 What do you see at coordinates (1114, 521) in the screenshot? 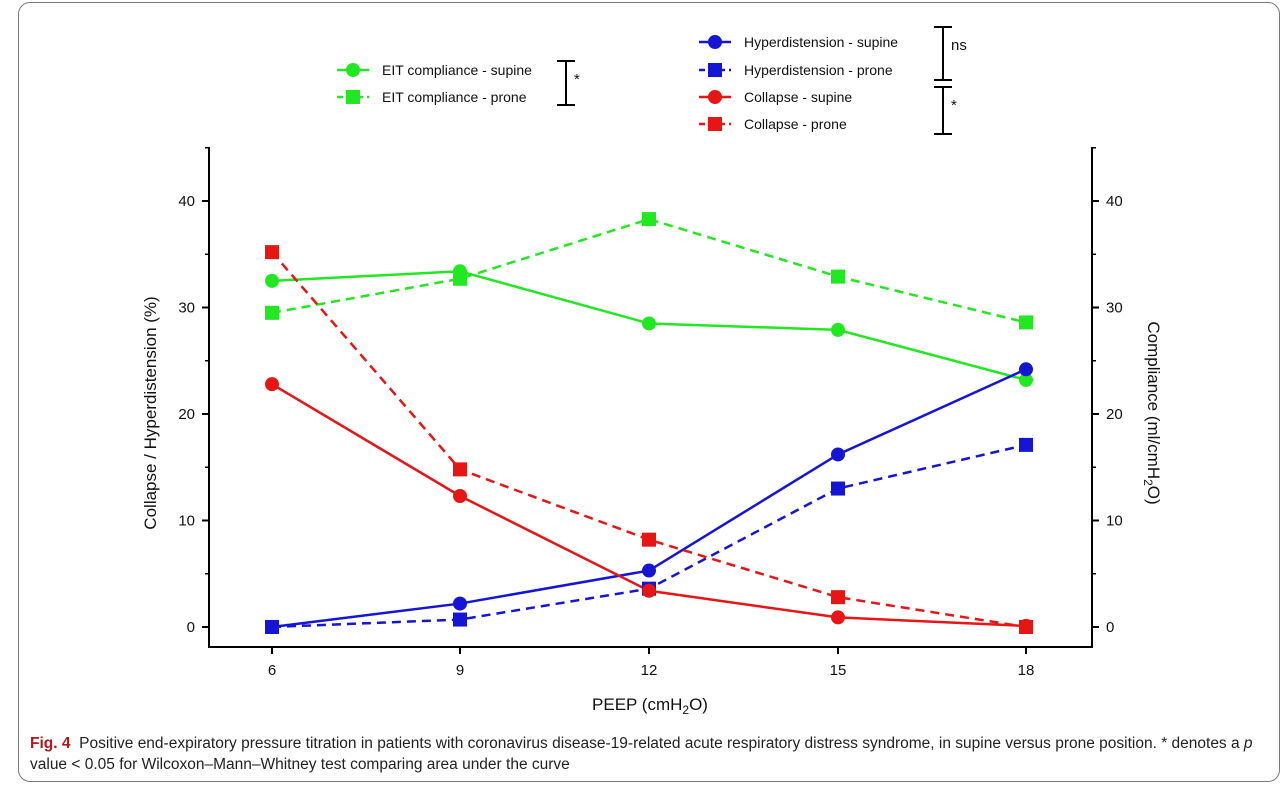
I see `y-tick-label-right: 10` at bounding box center [1114, 521].